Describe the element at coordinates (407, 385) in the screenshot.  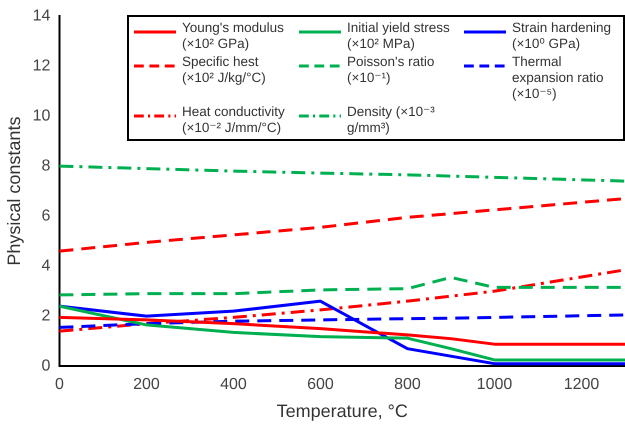
I see `x-tick-label: 800` at that location.